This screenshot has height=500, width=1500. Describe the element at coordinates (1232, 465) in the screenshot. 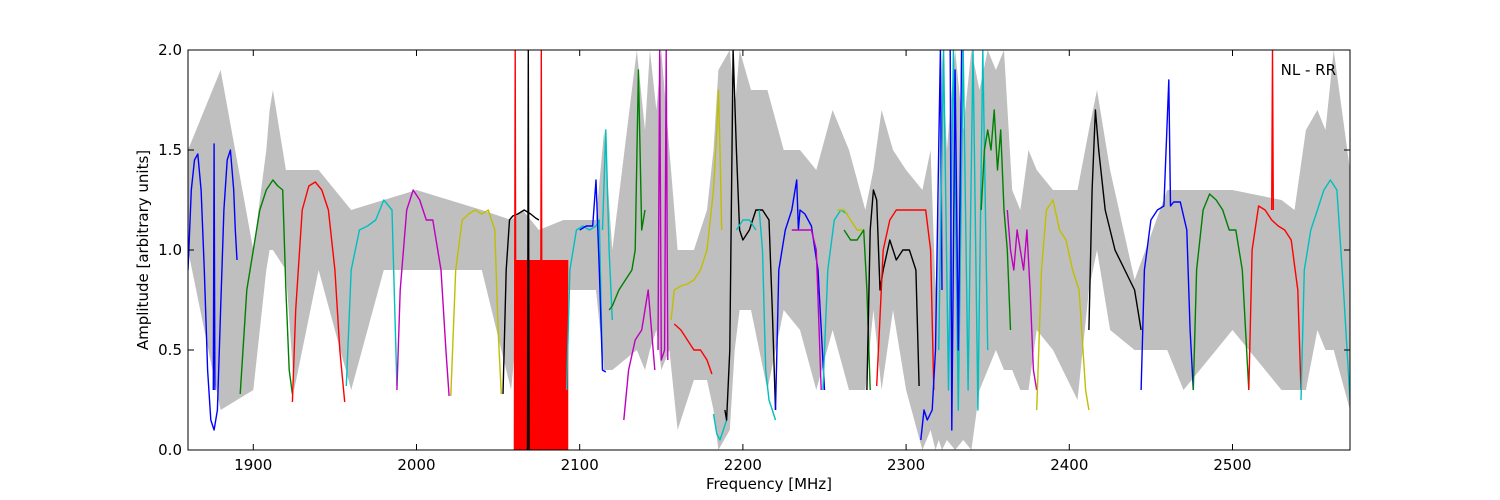

I see `x-tick-label: 2500` at that location.